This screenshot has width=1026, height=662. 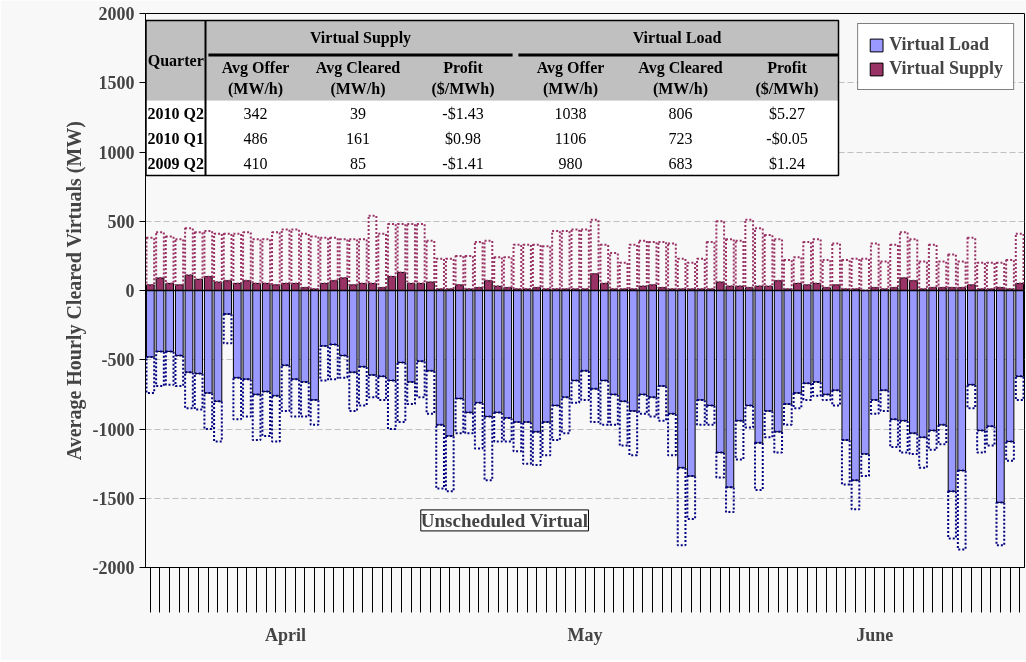 What do you see at coordinates (113, 429) in the screenshot?
I see `y-tick-label: -1000` at bounding box center [113, 429].